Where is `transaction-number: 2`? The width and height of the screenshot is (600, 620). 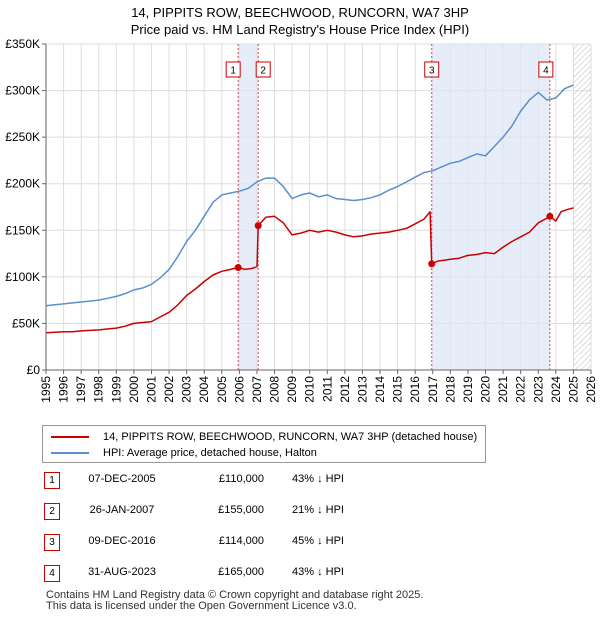 transaction-number: 2 is located at coordinates (52, 511).